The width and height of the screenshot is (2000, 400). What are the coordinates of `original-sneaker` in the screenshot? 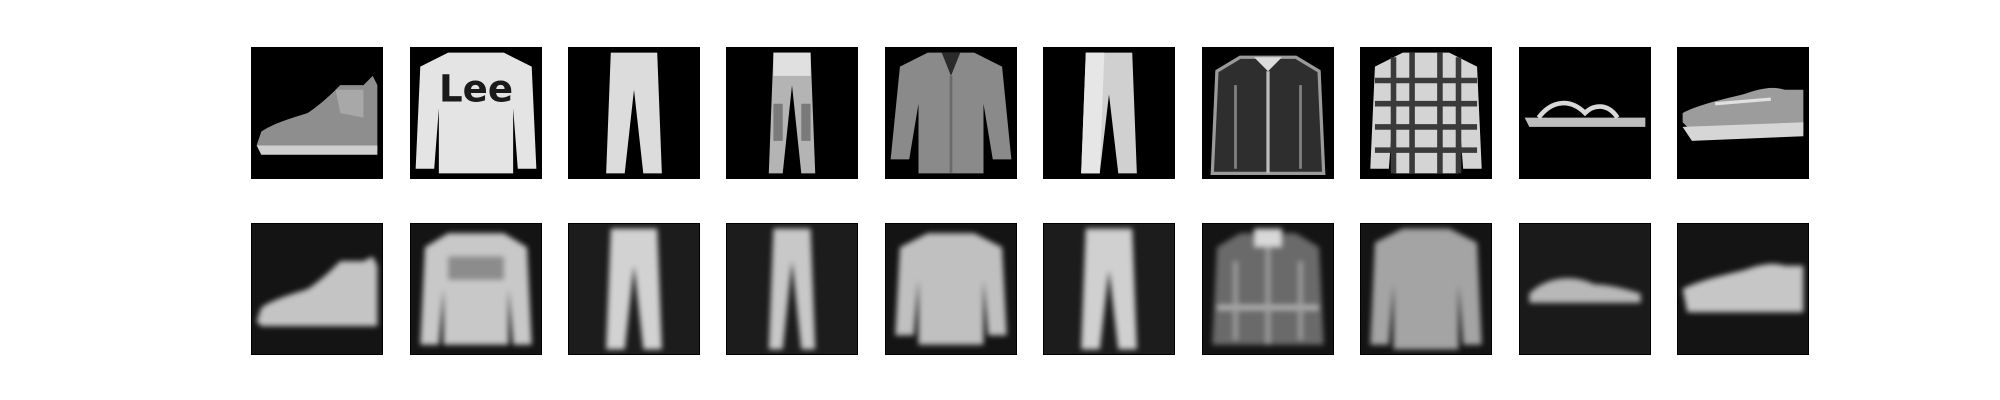 It's located at (1743, 113).